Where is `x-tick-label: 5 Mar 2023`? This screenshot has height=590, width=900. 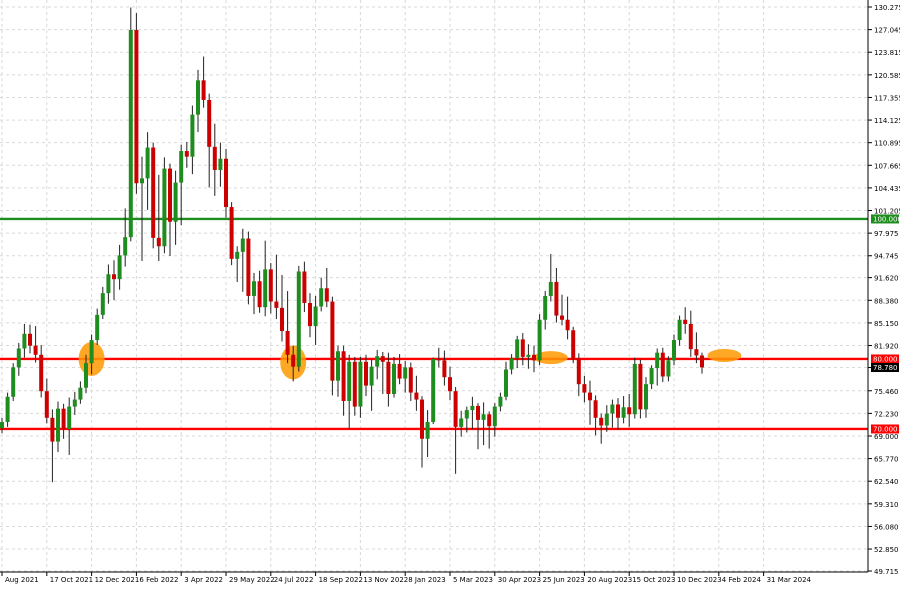 x-tick-label: 5 Mar 2023 is located at coordinates (473, 580).